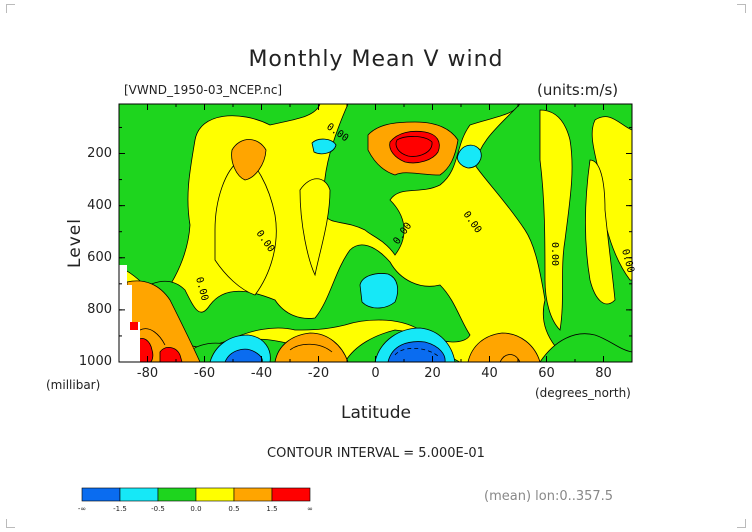 This screenshot has height=532, width=752. Describe the element at coordinates (129, 313) in the screenshot. I see `missing-data-patch` at that location.